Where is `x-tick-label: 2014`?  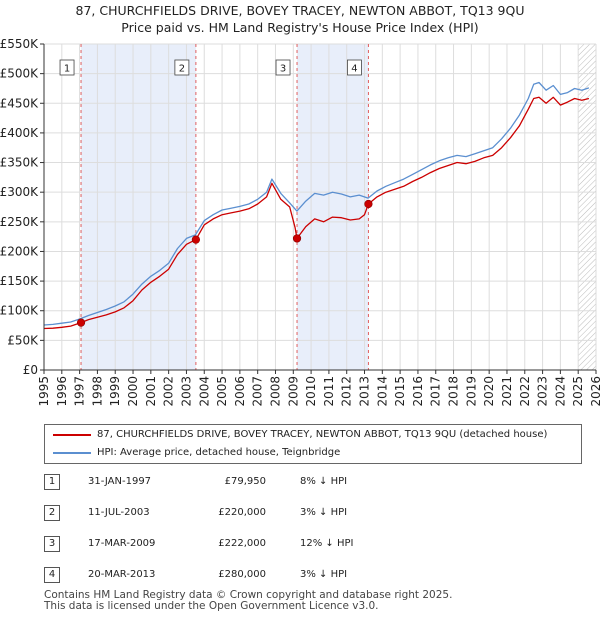
x-tick-label: 2014 is located at coordinates (382, 391).